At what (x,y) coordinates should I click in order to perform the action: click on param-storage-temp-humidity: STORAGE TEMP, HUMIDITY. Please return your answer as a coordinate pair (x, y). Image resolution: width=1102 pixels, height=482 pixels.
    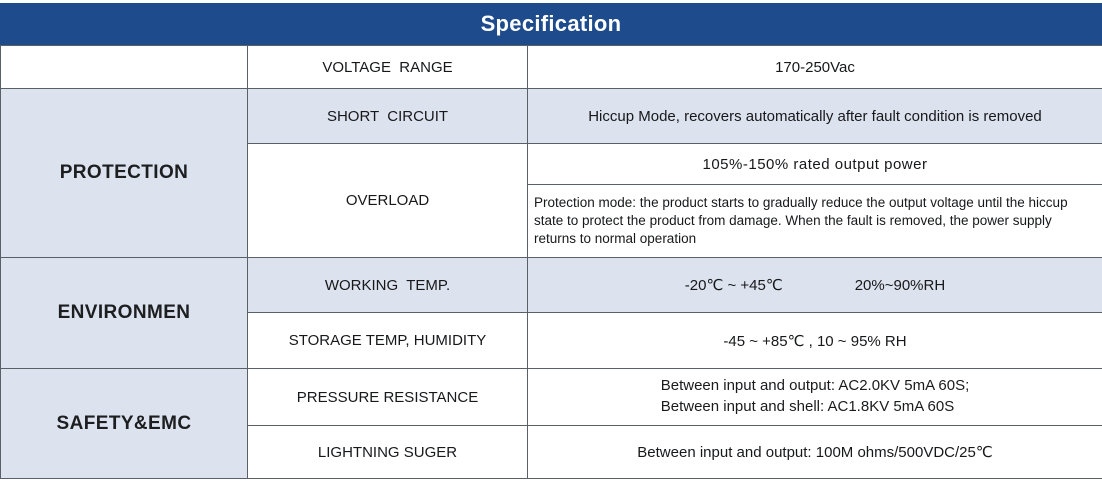
    Looking at the image, I should click on (387, 341).